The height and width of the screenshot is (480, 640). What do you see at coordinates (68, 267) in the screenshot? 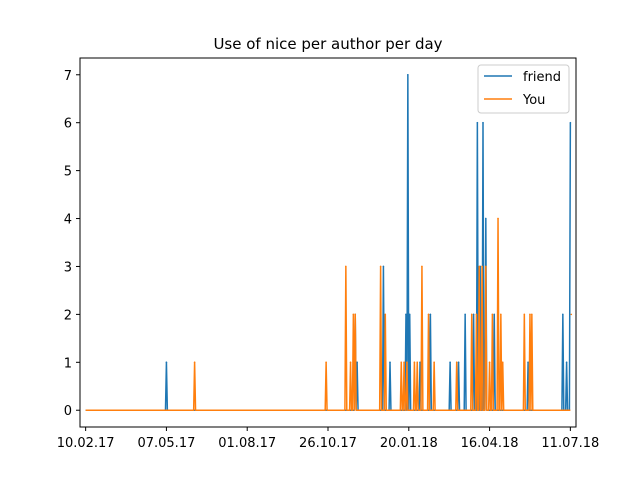
I see `y-tick-label: 3` at bounding box center [68, 267].